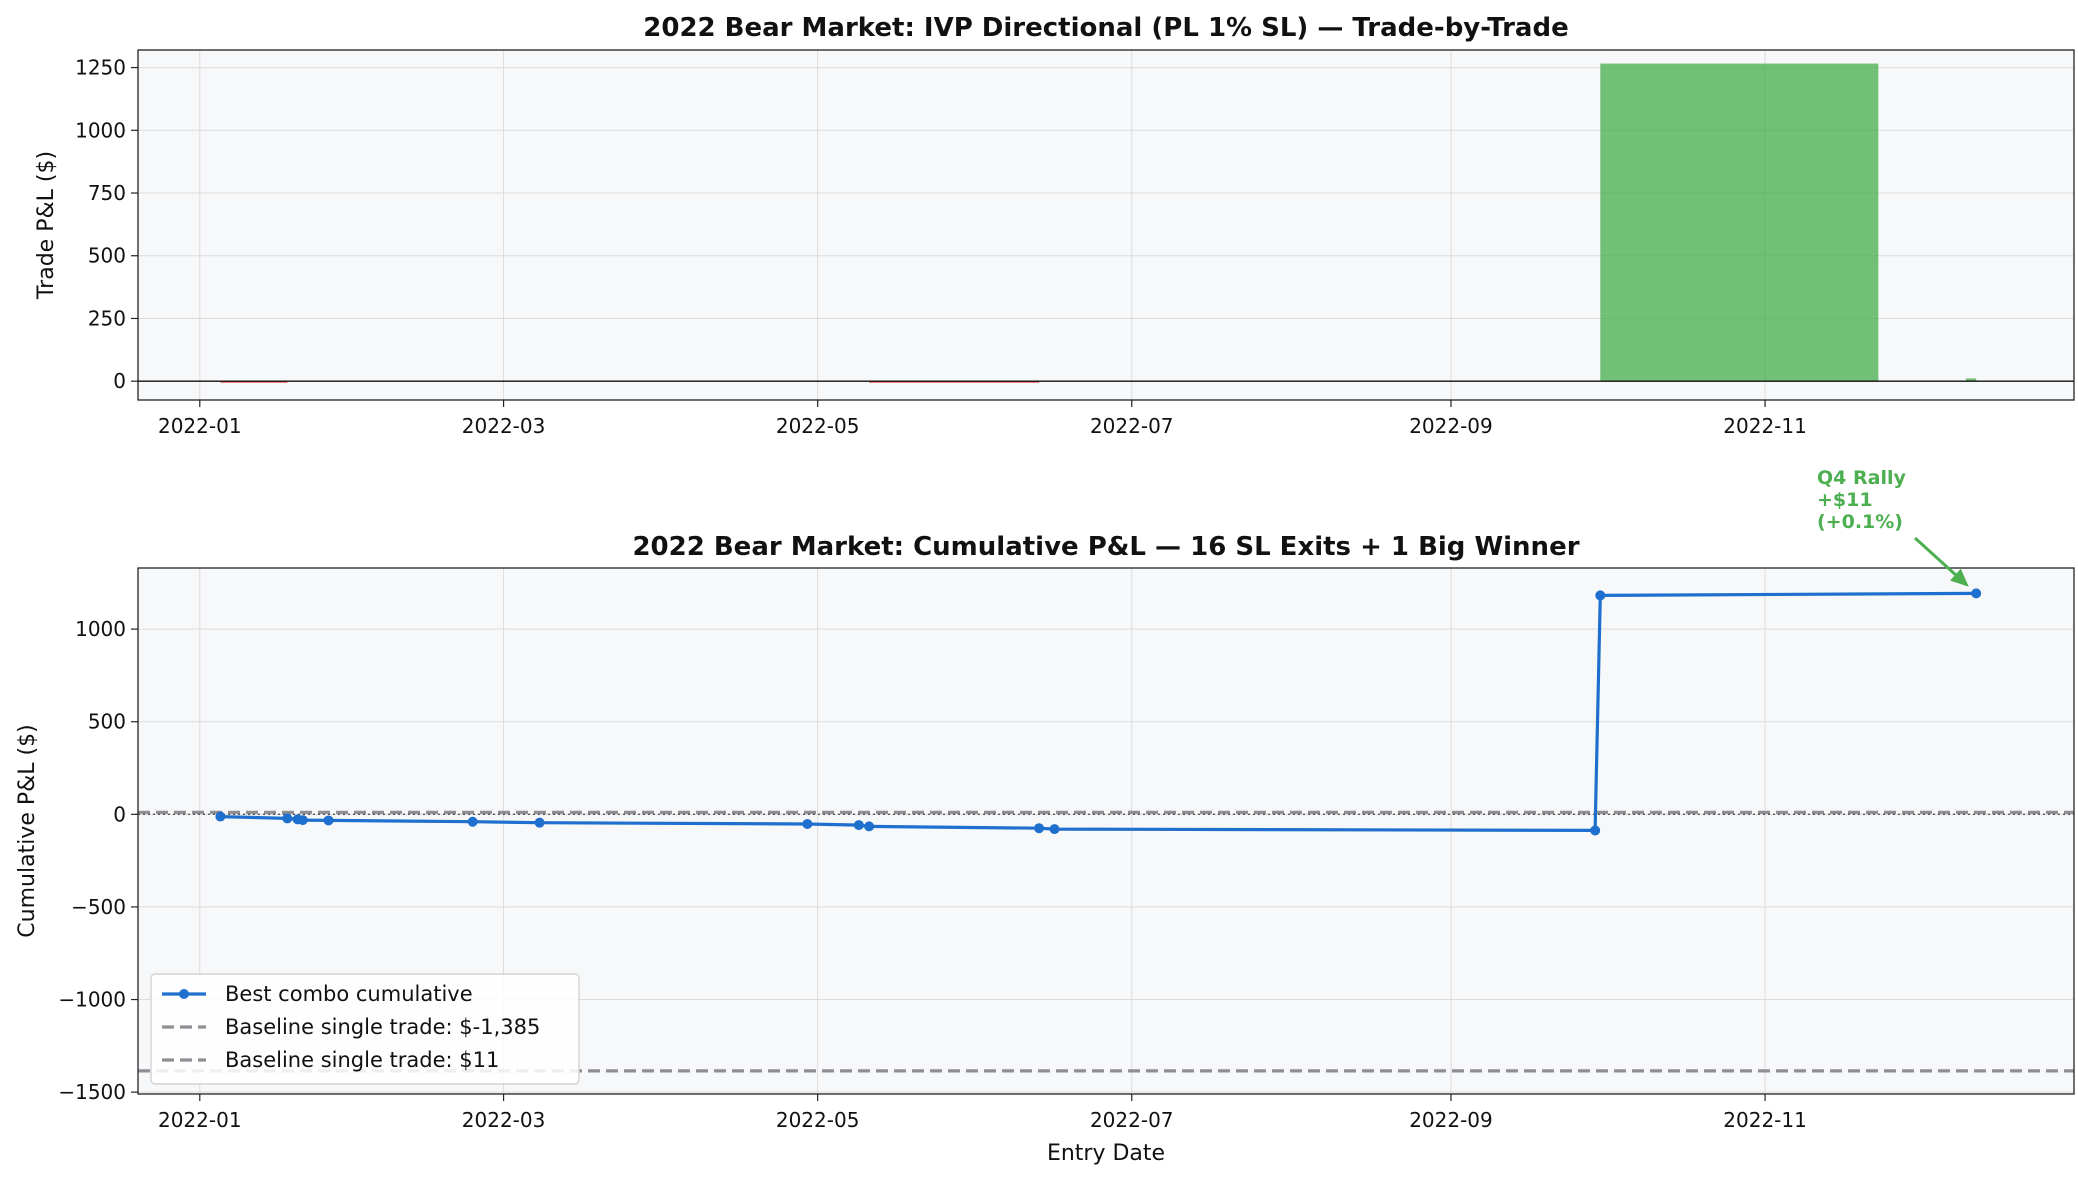  I want to click on legend-entry-baseline-1: Baseline single trade: $-1,385, so click(351, 1027).